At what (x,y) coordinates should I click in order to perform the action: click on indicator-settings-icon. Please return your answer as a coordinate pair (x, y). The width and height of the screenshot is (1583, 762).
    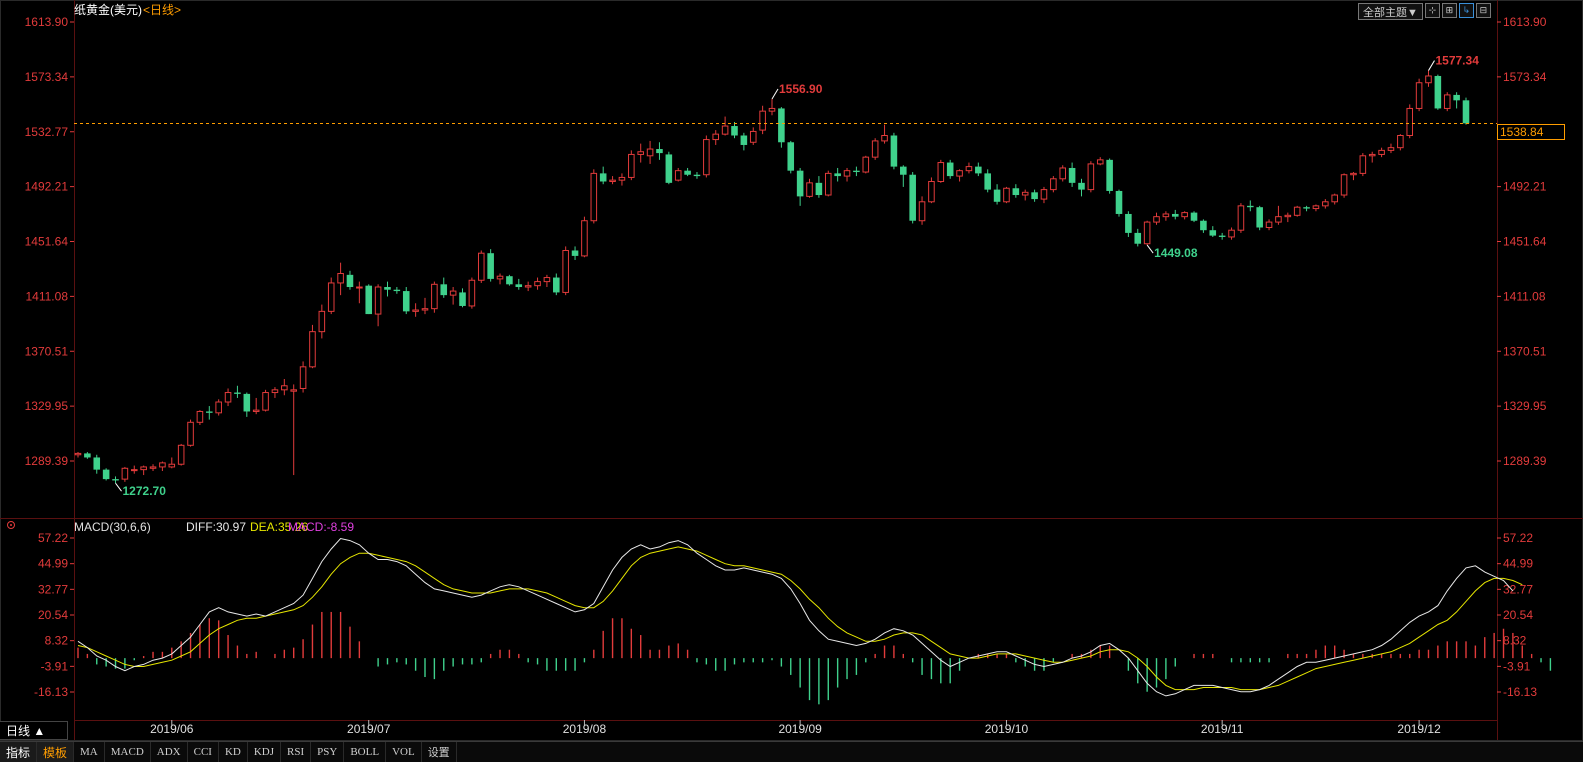
    Looking at the image, I should click on (11, 525).